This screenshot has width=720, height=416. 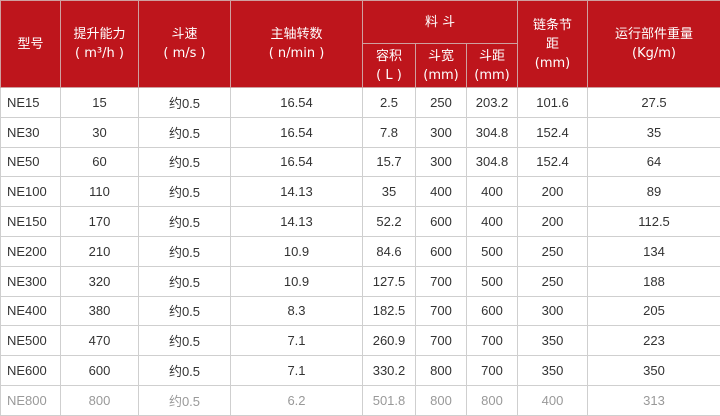 What do you see at coordinates (389, 371) in the screenshot?
I see `table-cell: 330.2` at bounding box center [389, 371].